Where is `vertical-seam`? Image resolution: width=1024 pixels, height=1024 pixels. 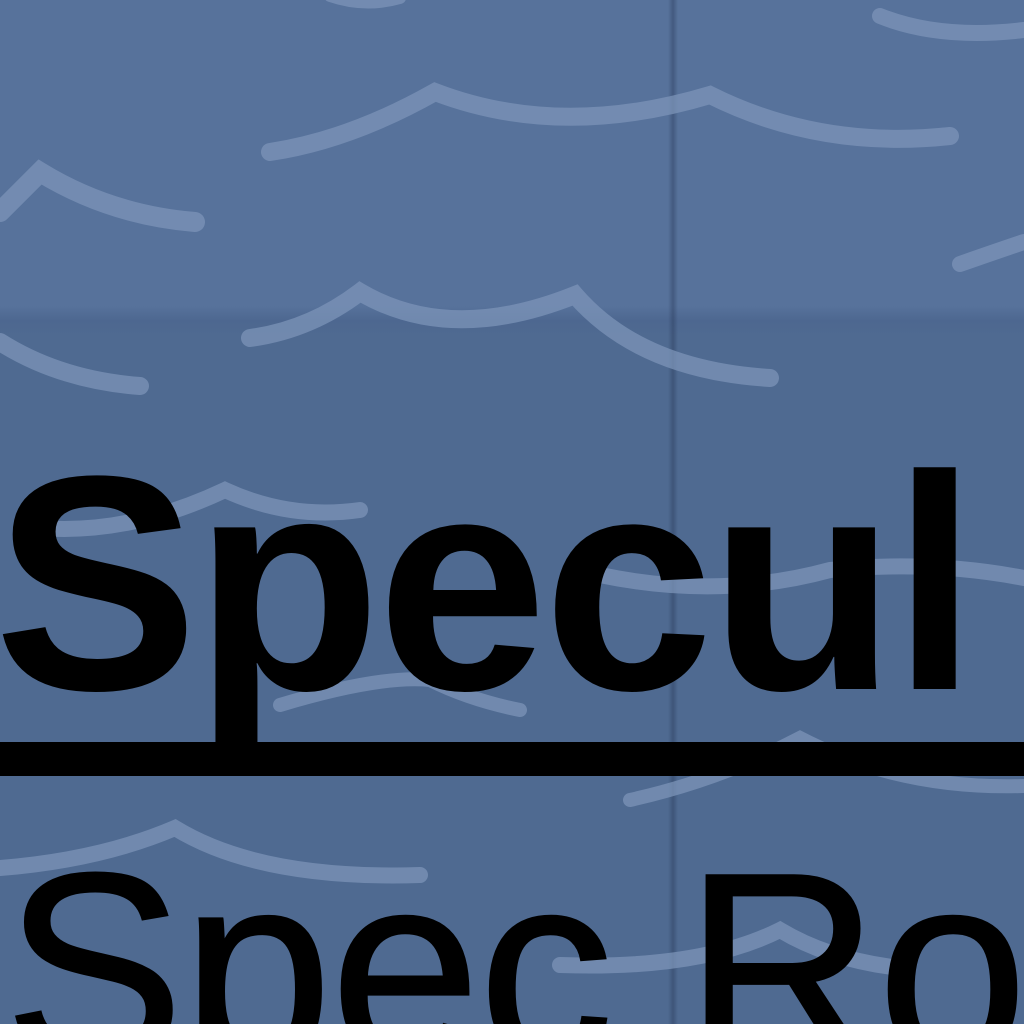 vertical-seam is located at coordinates (673, 512).